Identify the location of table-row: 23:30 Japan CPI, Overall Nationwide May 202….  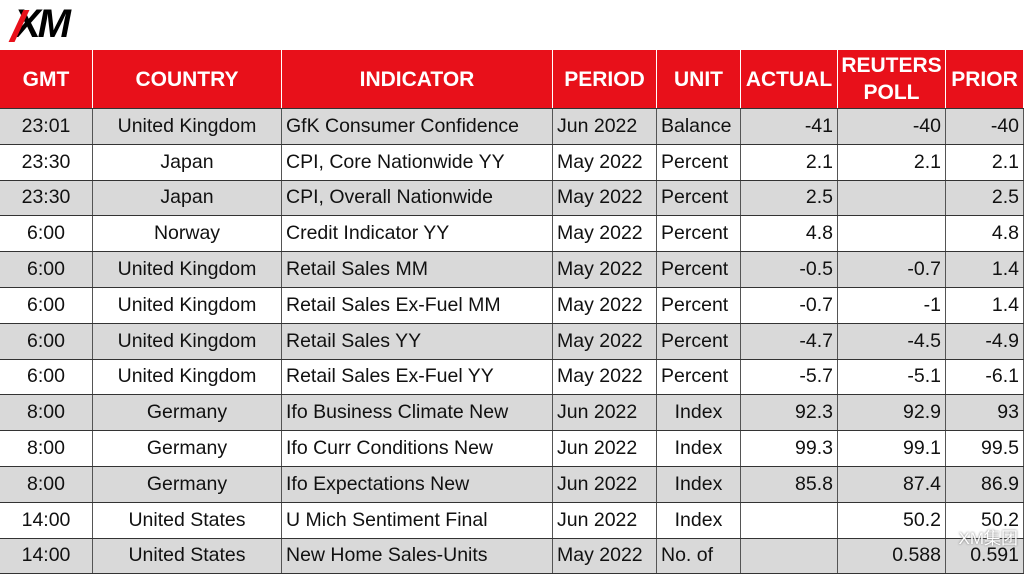
(512, 198).